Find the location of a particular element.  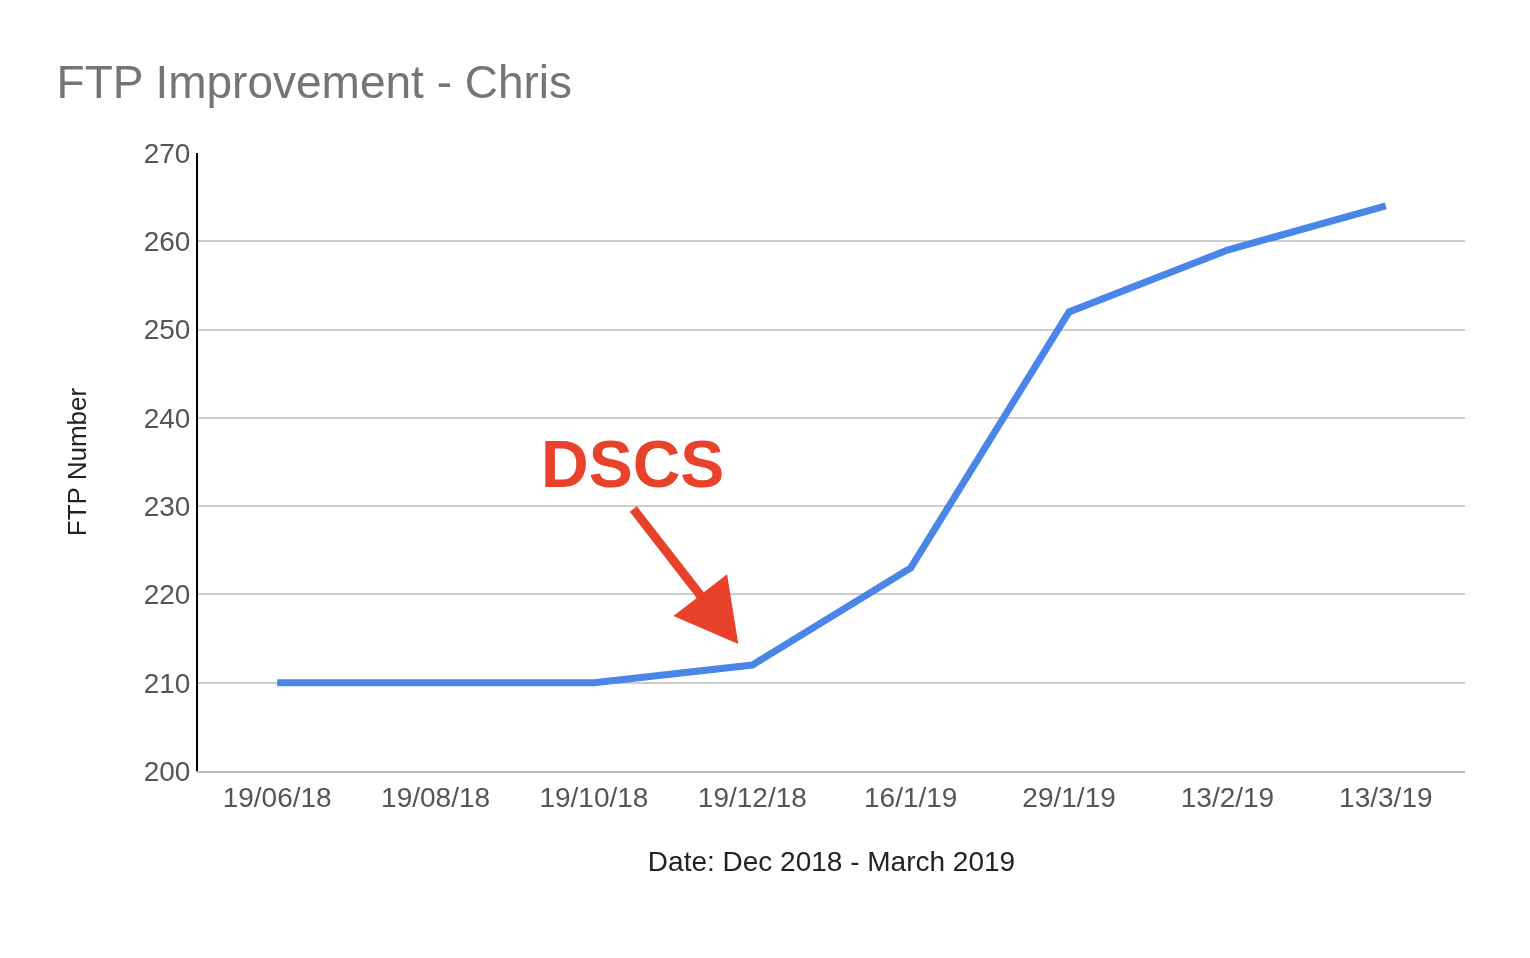

x-tick-label: 16/1/19 is located at coordinates (910, 797).